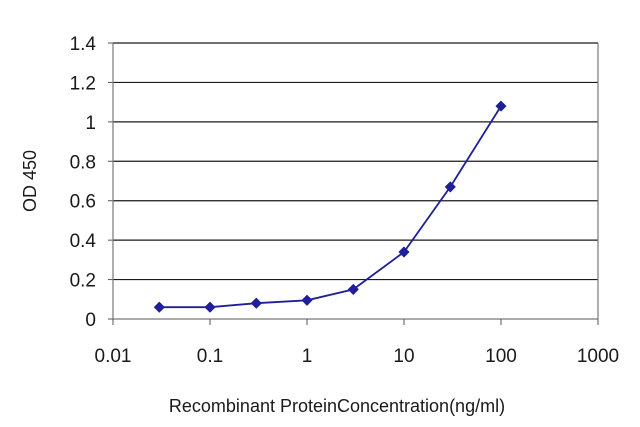 The image size is (640, 427). Describe the element at coordinates (83, 241) in the screenshot. I see `y-tick-label: 0.4` at that location.